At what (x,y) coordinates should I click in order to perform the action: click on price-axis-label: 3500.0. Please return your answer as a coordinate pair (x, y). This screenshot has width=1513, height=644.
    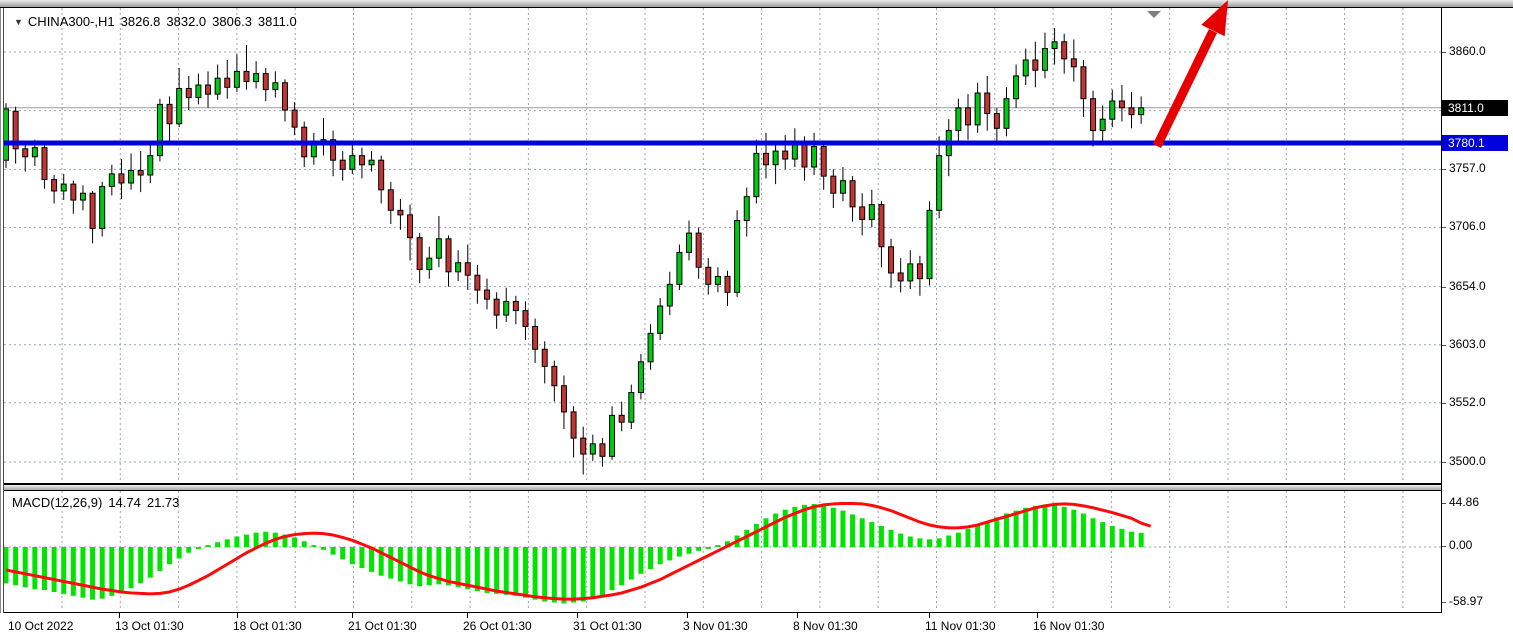
    Looking at the image, I should click on (1467, 461).